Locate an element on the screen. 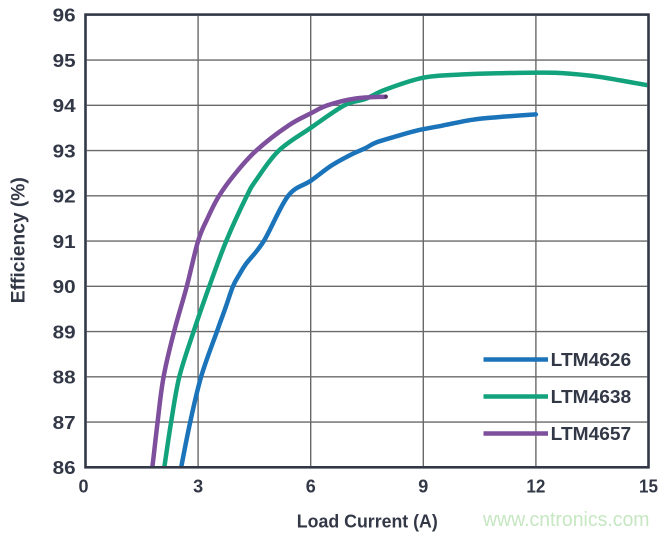  svg-text: 87 is located at coordinates (64, 423).